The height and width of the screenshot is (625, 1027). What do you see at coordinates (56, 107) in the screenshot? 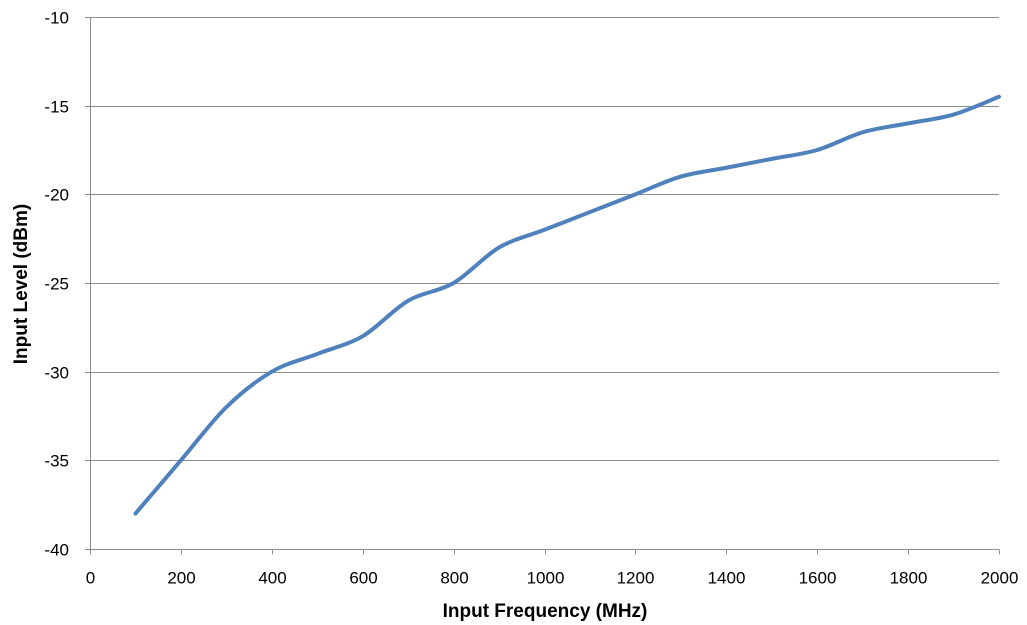
I see `y-tick-label: -15` at bounding box center [56, 107].